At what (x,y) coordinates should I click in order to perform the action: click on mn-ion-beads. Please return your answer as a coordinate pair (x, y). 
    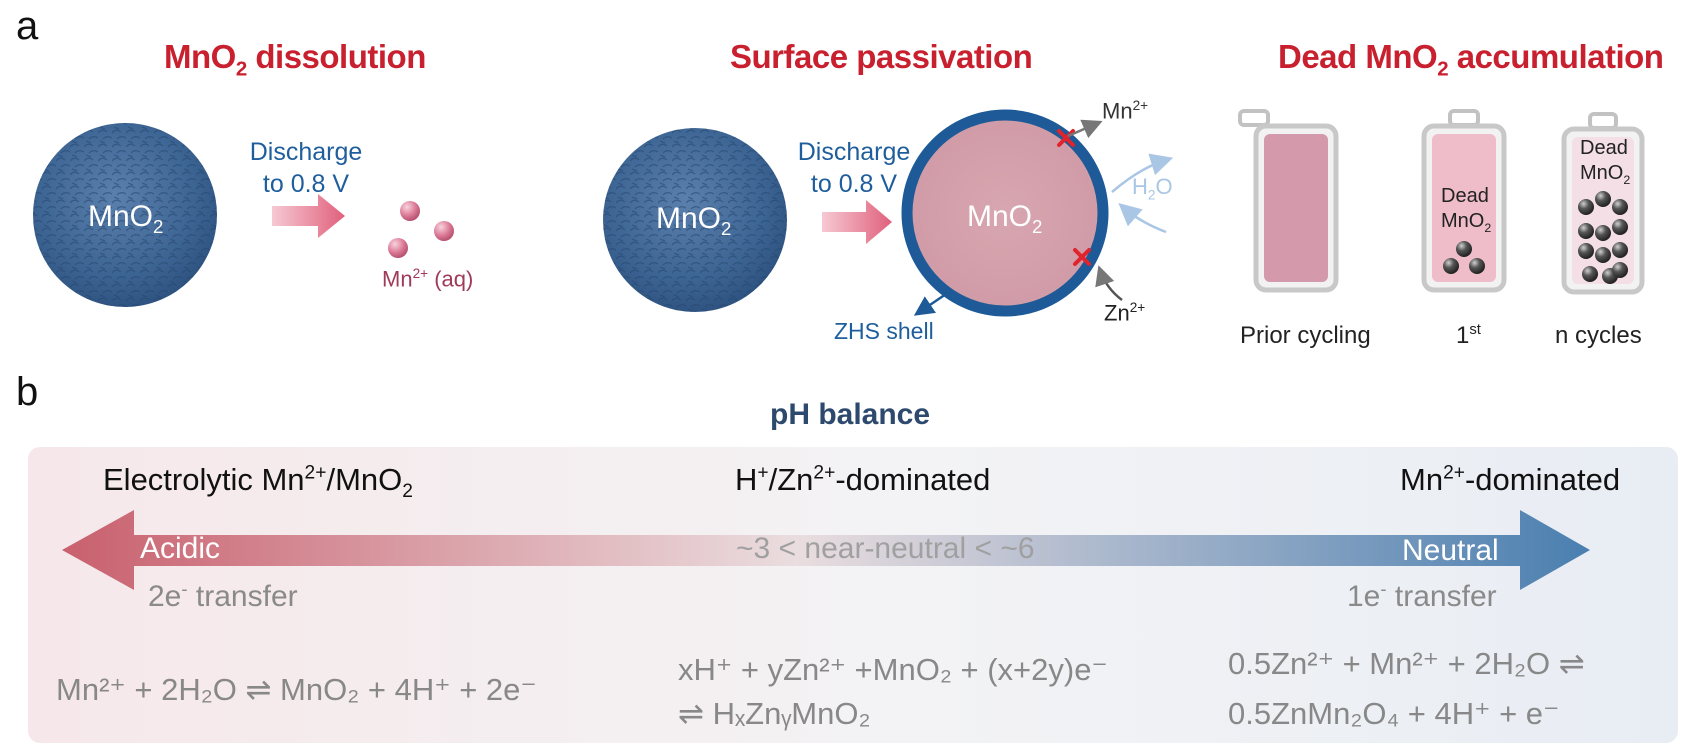
    Looking at the image, I should click on (421, 229).